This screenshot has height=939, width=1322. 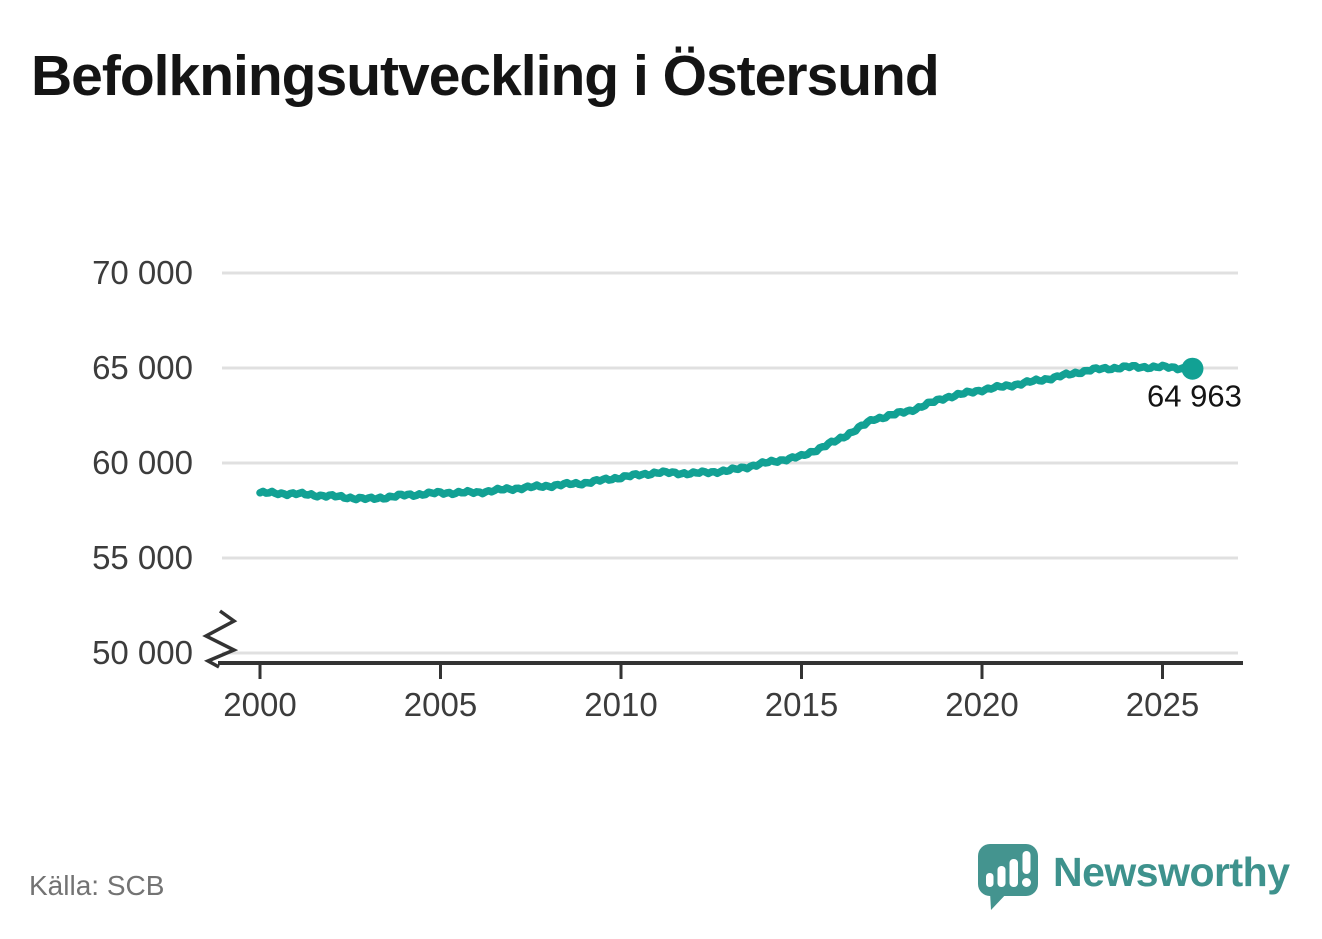 I want to click on newsworthy-logo-icon, so click(x=1008, y=877).